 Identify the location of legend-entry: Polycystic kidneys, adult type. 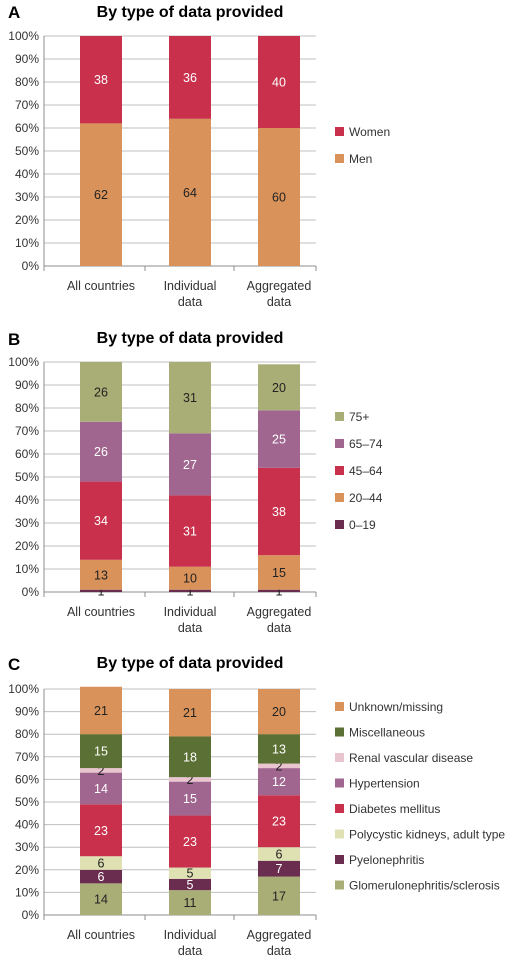
(427, 835).